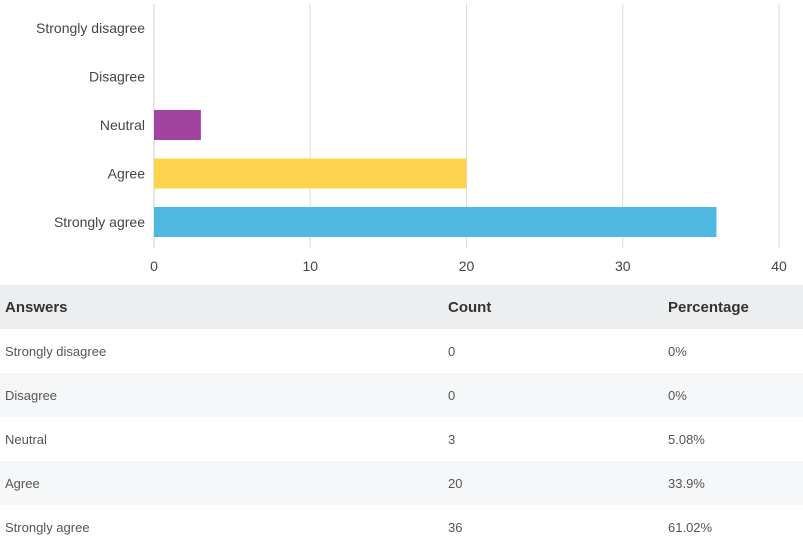  I want to click on category-label: Strongly disagree, so click(90, 28).